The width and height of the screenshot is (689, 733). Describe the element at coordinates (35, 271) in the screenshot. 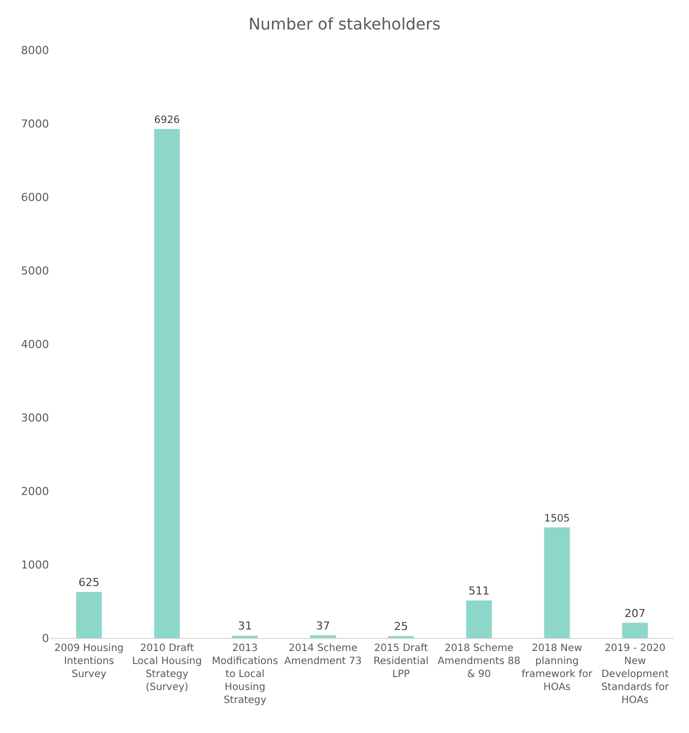

I see `y-tick-label: 5000` at that location.